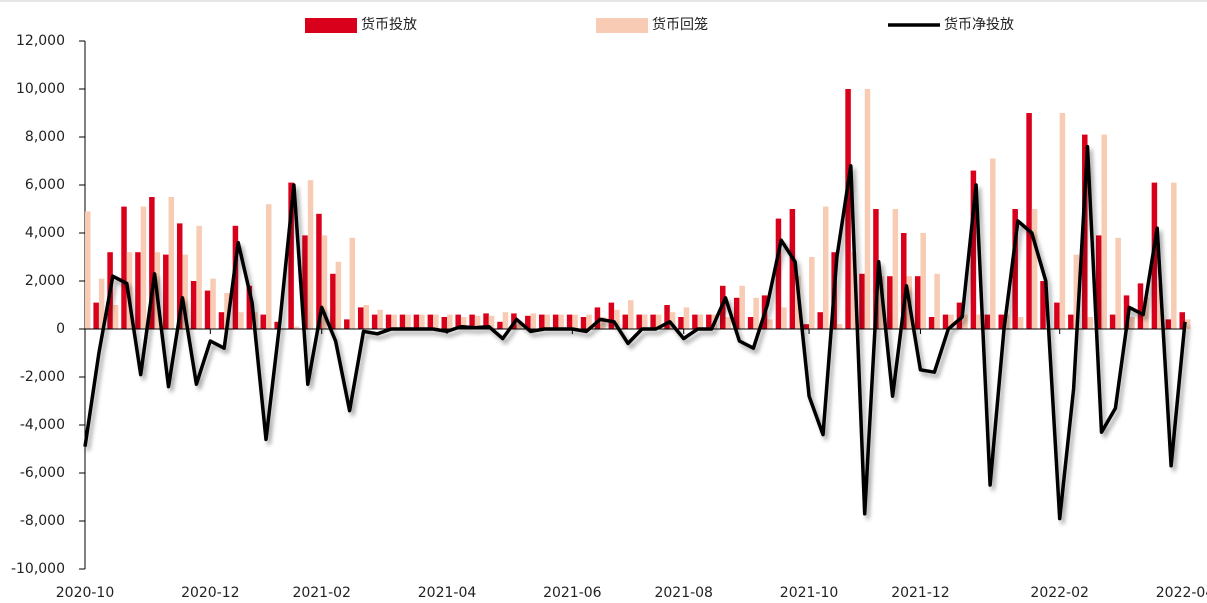 The width and height of the screenshot is (1207, 603). What do you see at coordinates (979, 24) in the screenshot?
I see `legend-label: 货币净投放` at bounding box center [979, 24].